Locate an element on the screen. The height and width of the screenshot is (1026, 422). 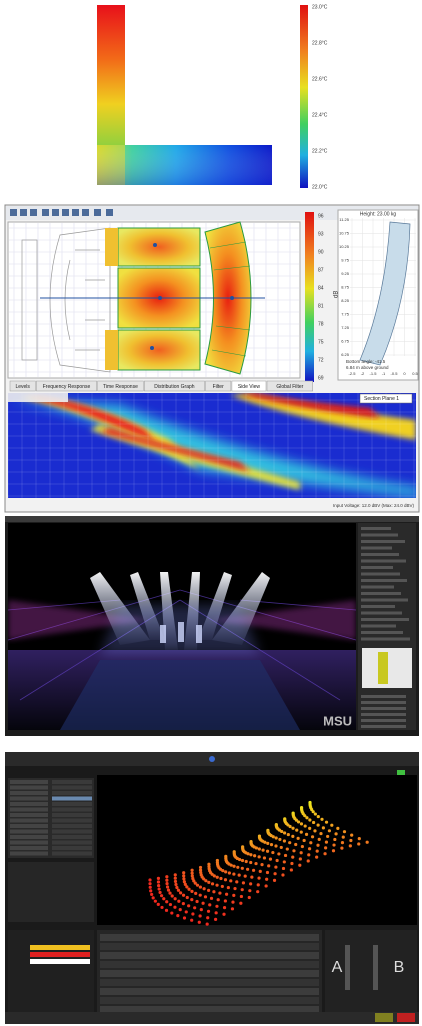
axis-label: 10.25 is located at coordinates (344, 246).